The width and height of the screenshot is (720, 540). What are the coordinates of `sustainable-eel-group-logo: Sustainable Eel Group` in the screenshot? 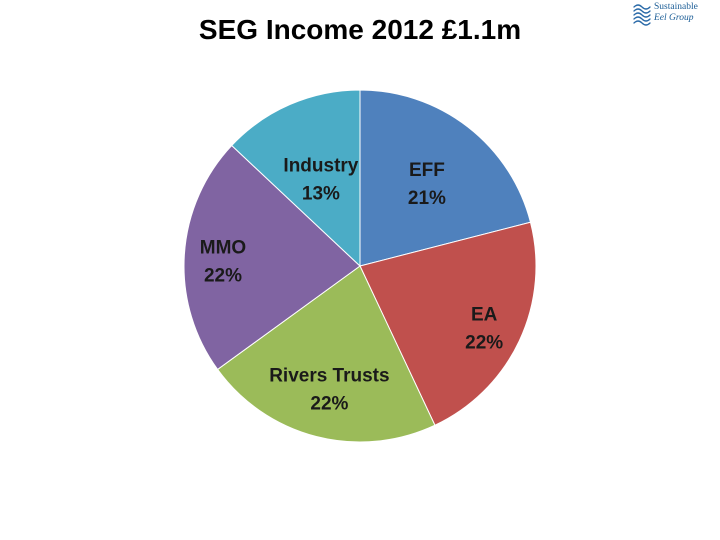 It's located at (676, 18).